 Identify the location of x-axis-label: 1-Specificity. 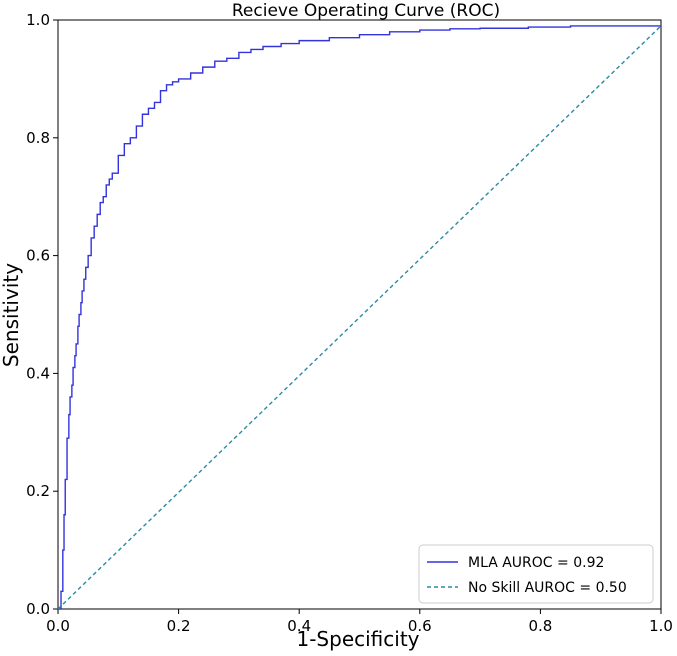
(357, 639).